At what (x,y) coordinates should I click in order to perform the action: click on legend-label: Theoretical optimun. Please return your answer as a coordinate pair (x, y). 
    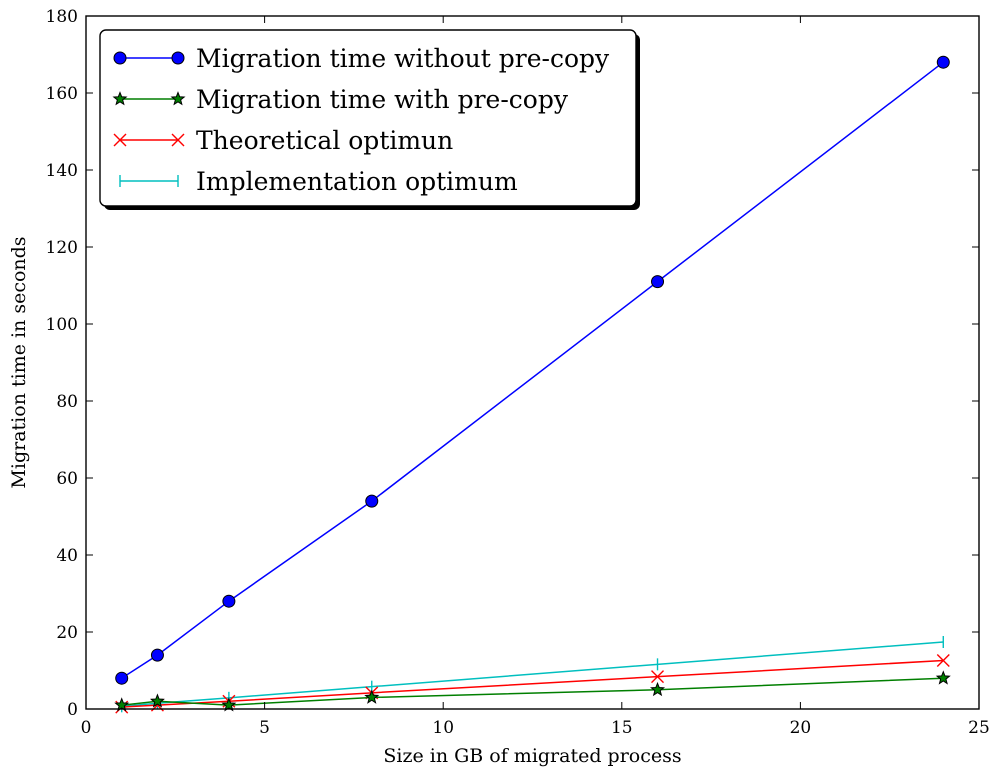
    Looking at the image, I should click on (324, 140).